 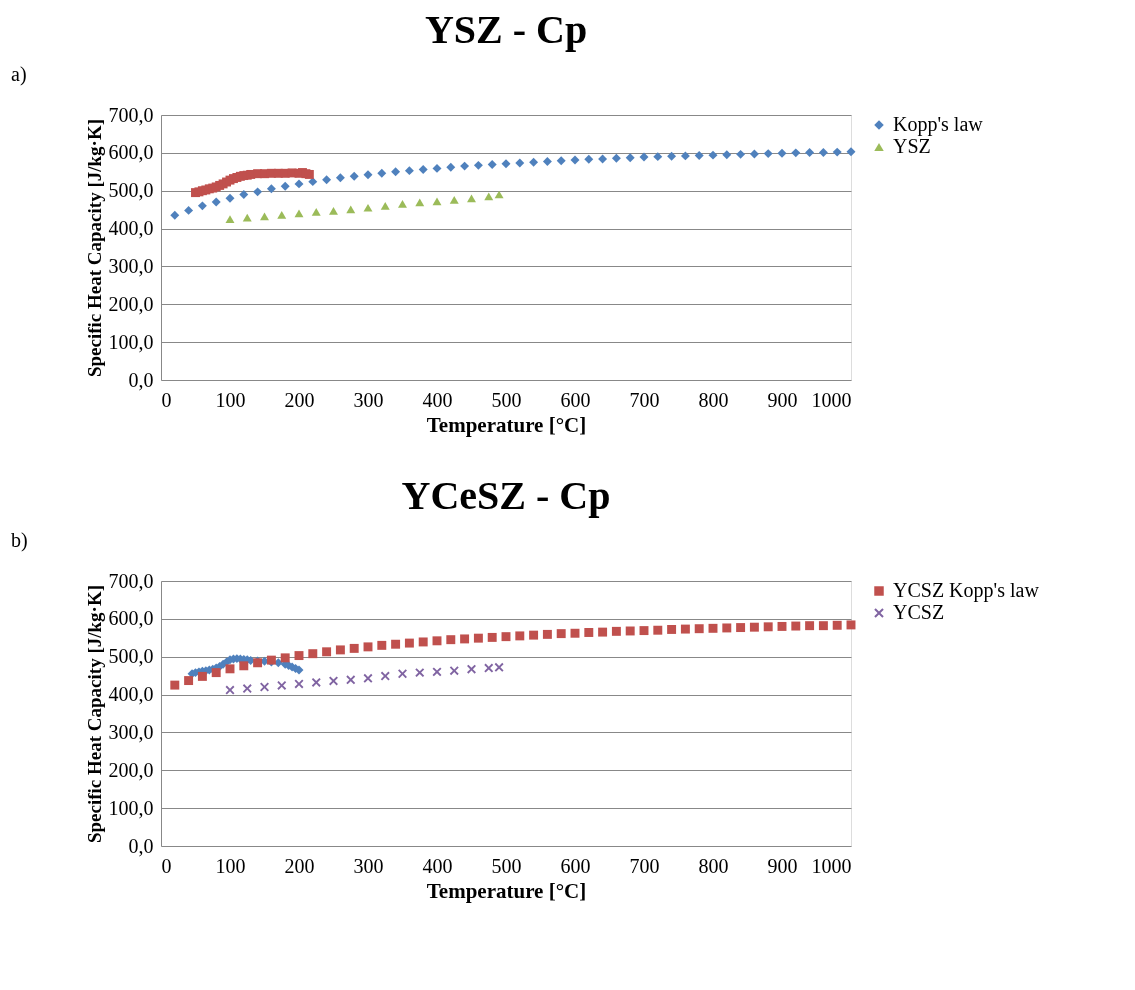 I want to click on text: a), so click(x=19, y=74).